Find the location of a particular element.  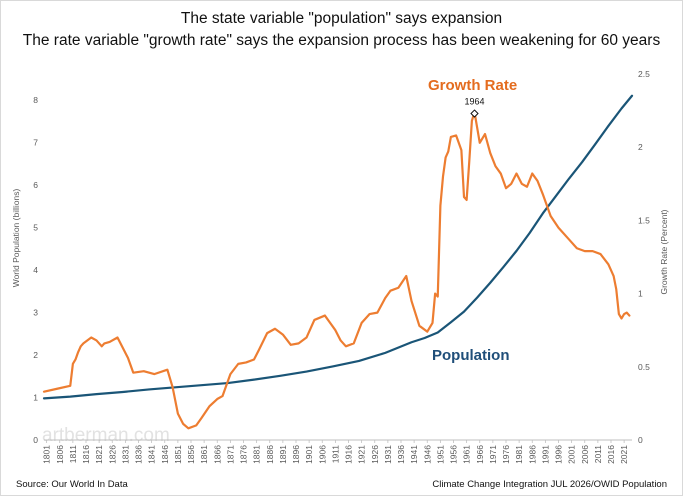

x-tick-label: 1996 is located at coordinates (559, 454).